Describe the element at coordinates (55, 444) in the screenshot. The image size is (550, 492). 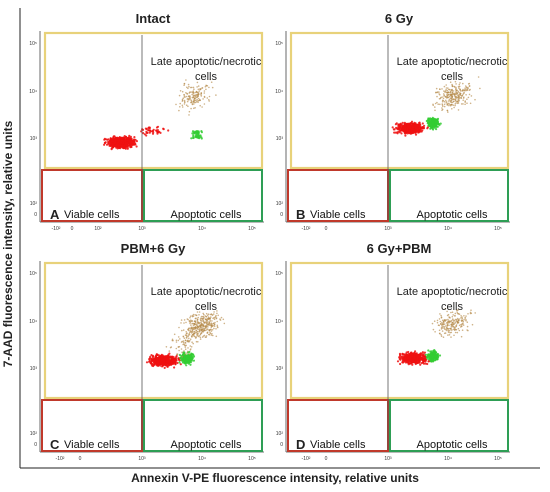
I see `panel-letter: C` at that location.